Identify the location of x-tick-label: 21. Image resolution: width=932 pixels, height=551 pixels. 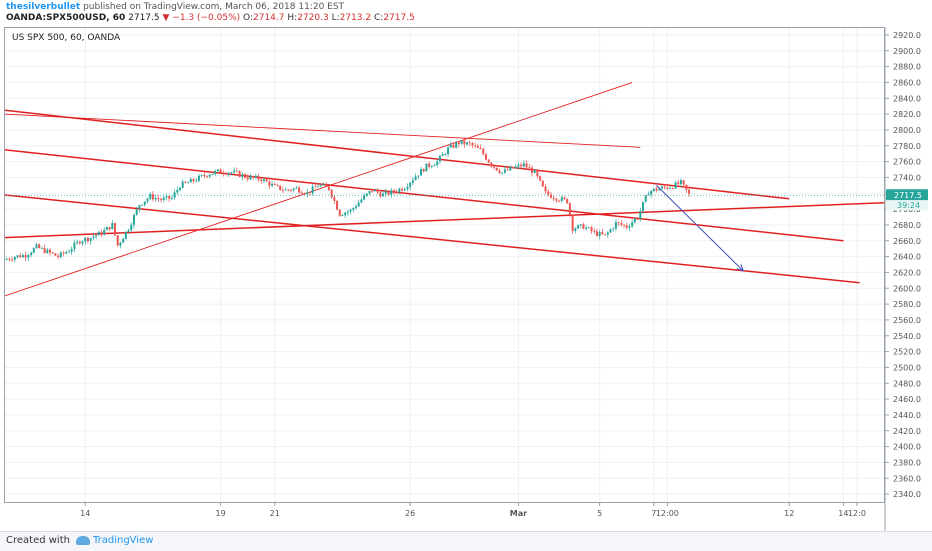
(275, 513).